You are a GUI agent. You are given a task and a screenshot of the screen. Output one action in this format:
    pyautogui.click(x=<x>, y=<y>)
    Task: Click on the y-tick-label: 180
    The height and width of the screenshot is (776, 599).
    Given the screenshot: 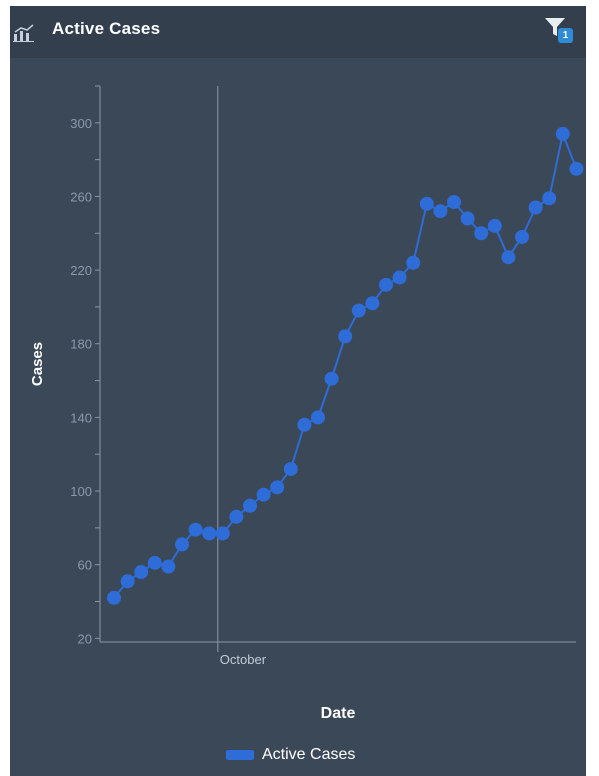 What is the action you would take?
    pyautogui.click(x=81, y=344)
    